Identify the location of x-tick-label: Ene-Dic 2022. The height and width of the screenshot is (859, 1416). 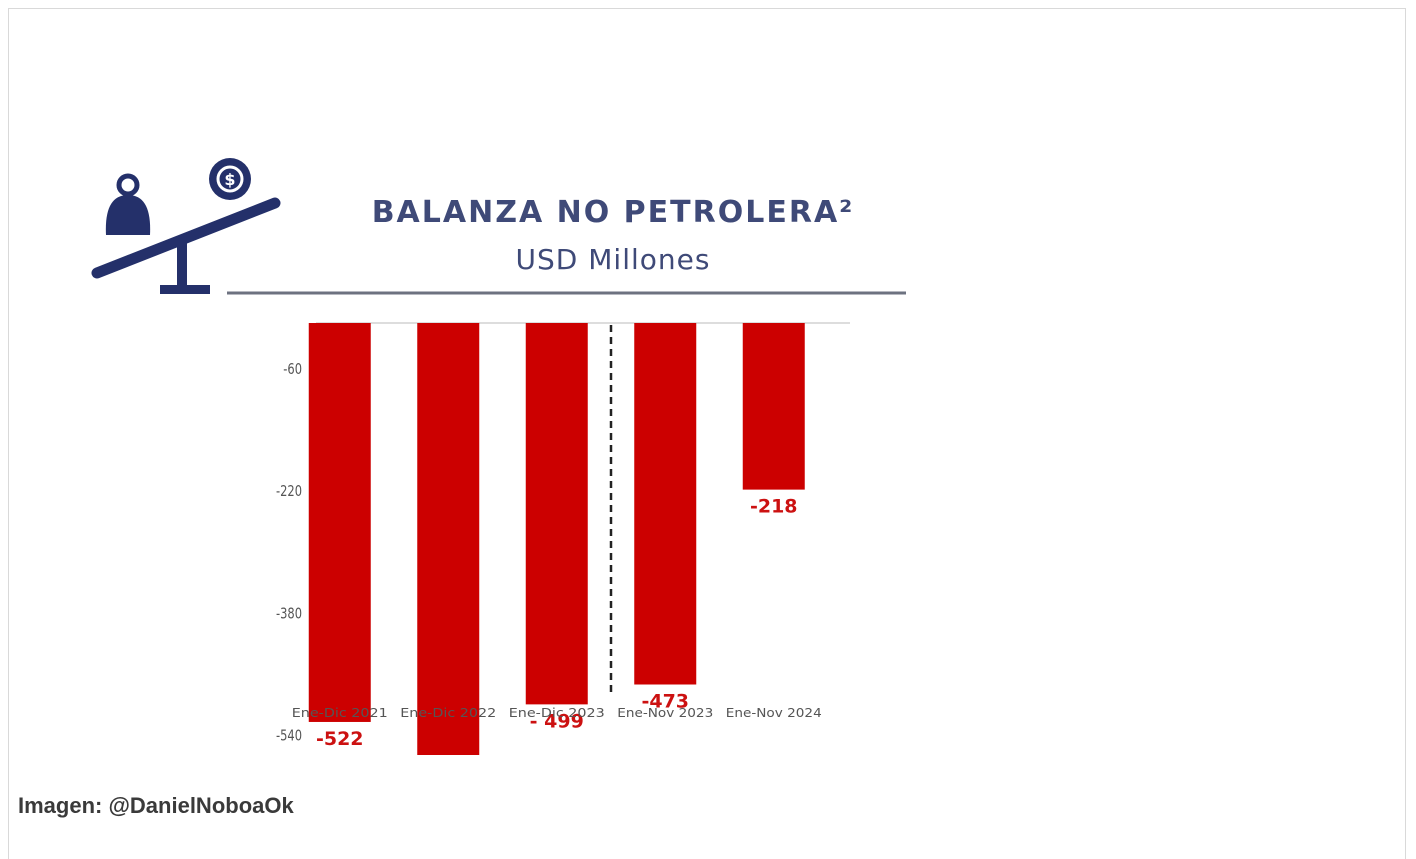
(448, 713).